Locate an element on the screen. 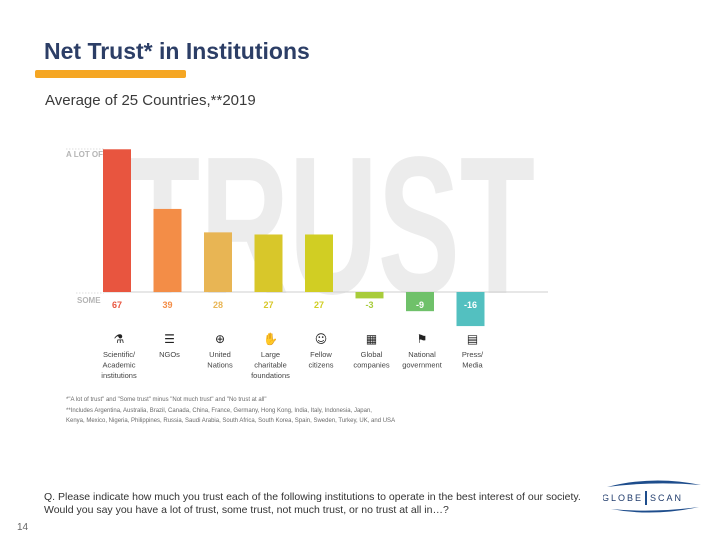 The height and width of the screenshot is (540, 720). category-label: Scientific/ is located at coordinates (119, 354).